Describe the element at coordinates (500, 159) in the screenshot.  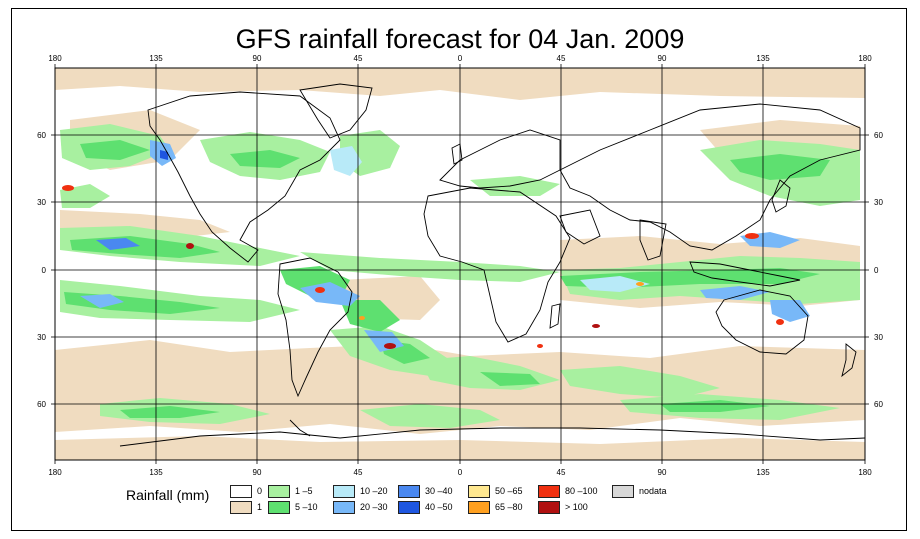
I see `europe-outline` at that location.